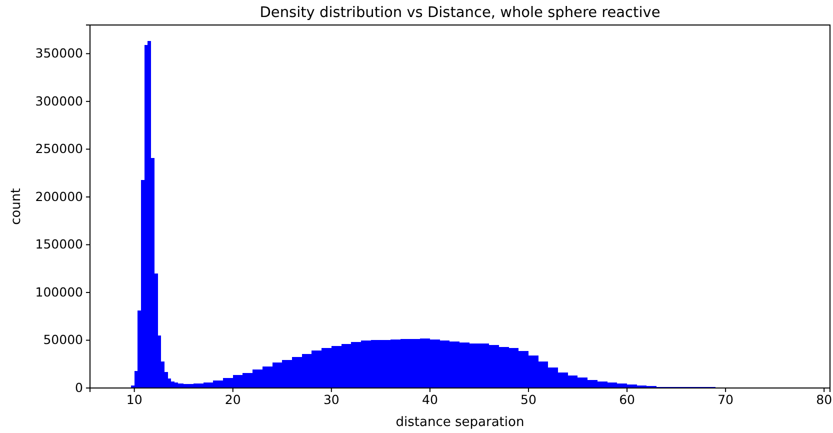 The image size is (833, 433). What do you see at coordinates (59, 100) in the screenshot?
I see `y-tick-label: 300000` at bounding box center [59, 100].